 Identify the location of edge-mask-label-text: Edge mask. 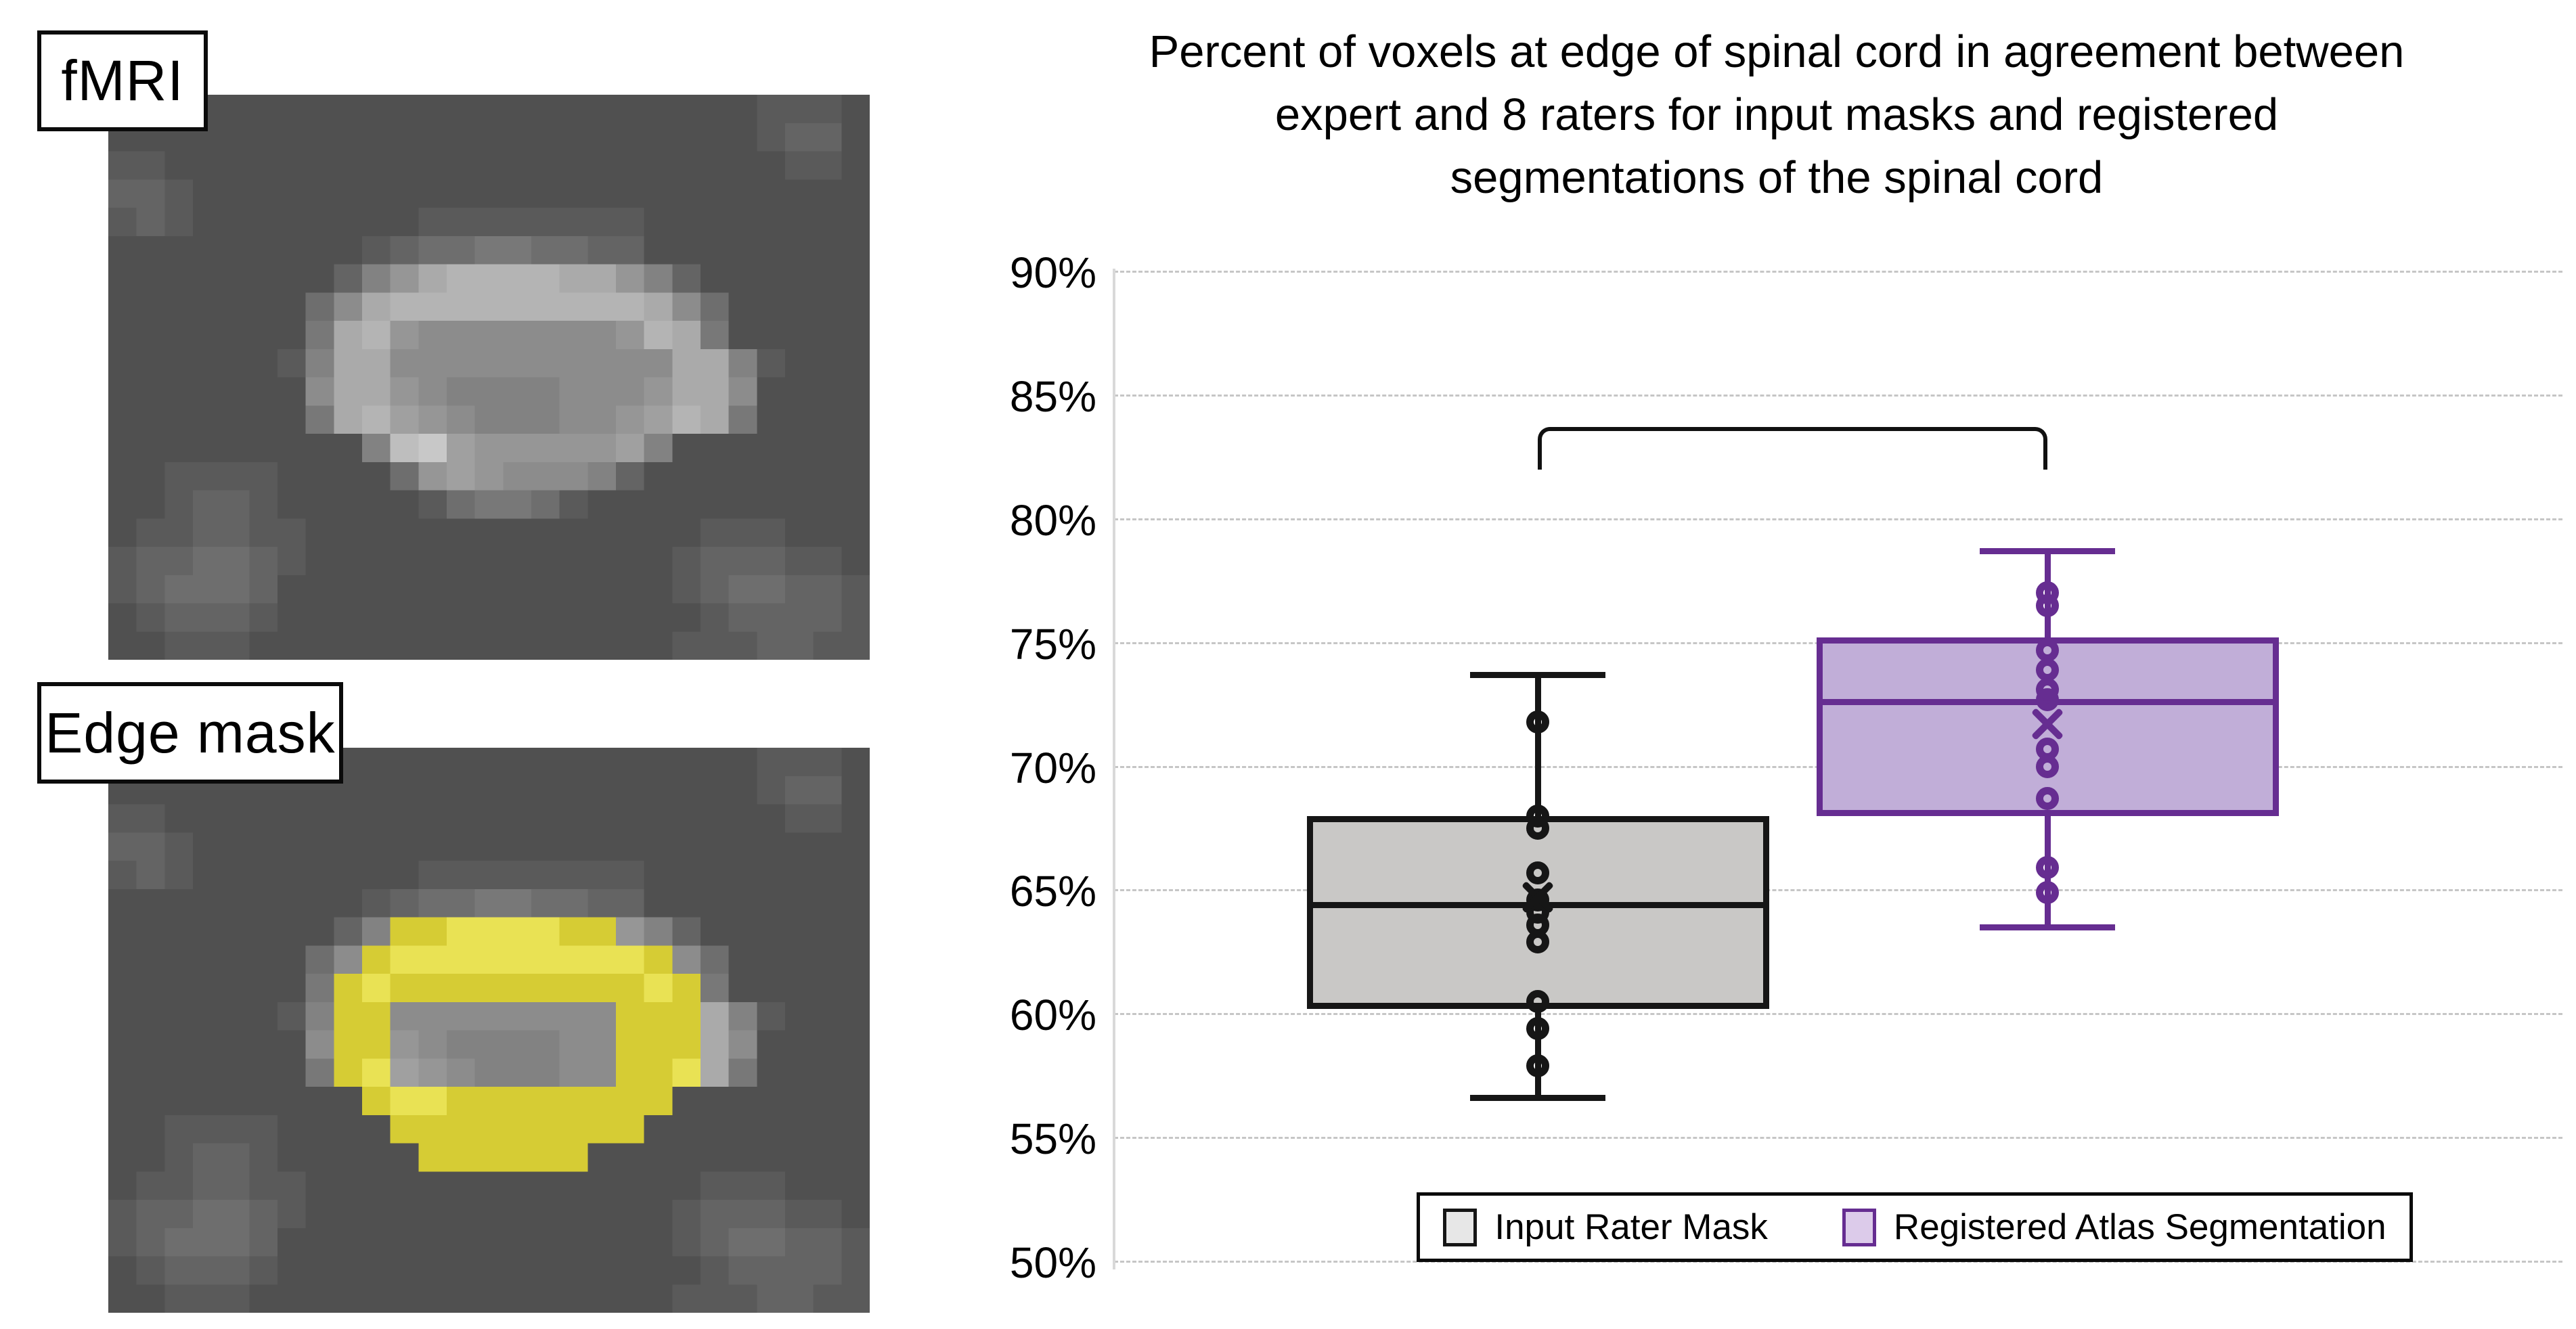
(190, 732).